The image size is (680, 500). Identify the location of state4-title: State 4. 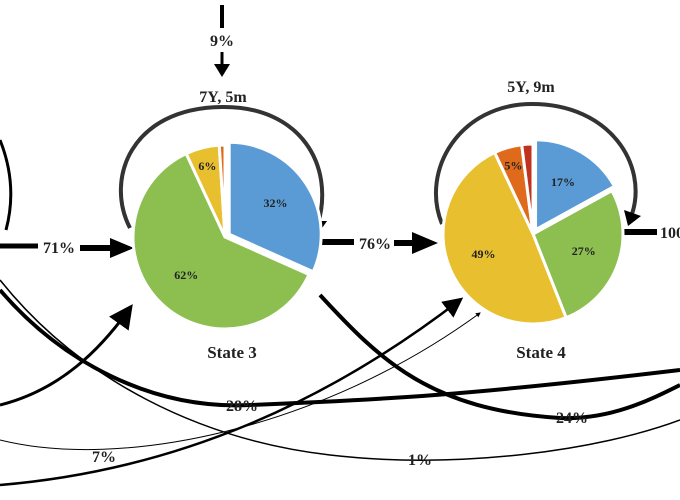
(541, 352).